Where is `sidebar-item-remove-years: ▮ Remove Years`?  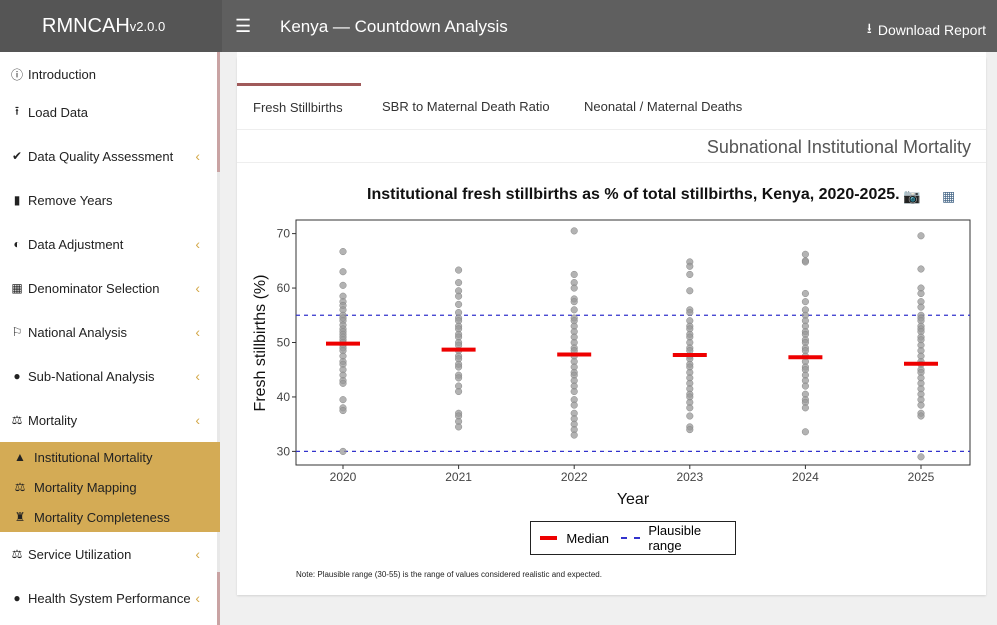 sidebar-item-remove-years: ▮ Remove Years is located at coordinates (110, 200).